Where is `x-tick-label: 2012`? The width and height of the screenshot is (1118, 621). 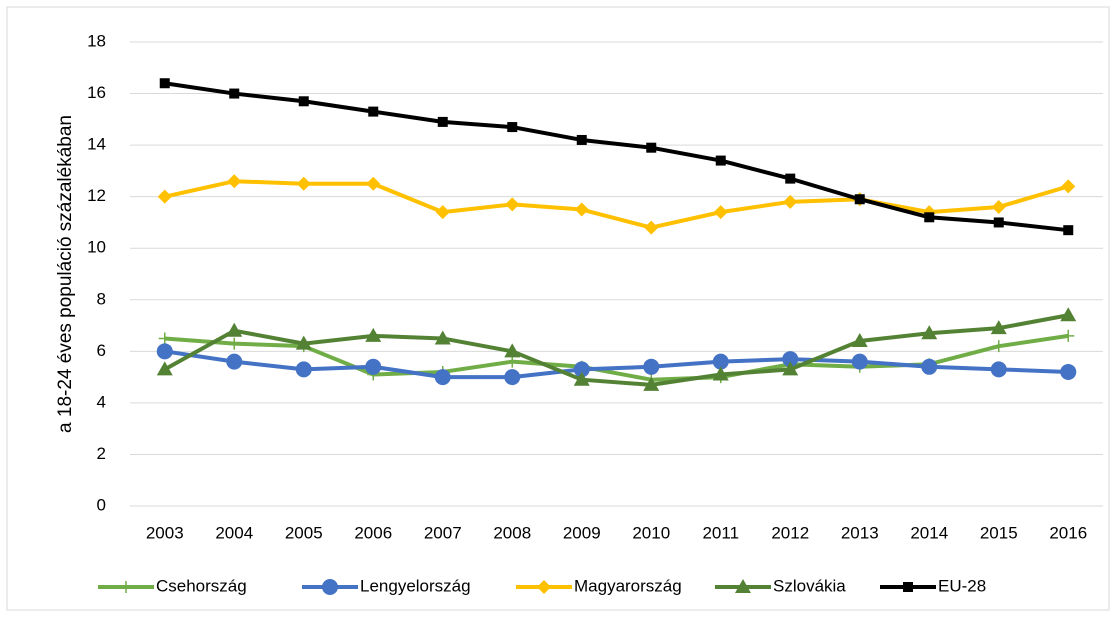 x-tick-label: 2012 is located at coordinates (790, 532).